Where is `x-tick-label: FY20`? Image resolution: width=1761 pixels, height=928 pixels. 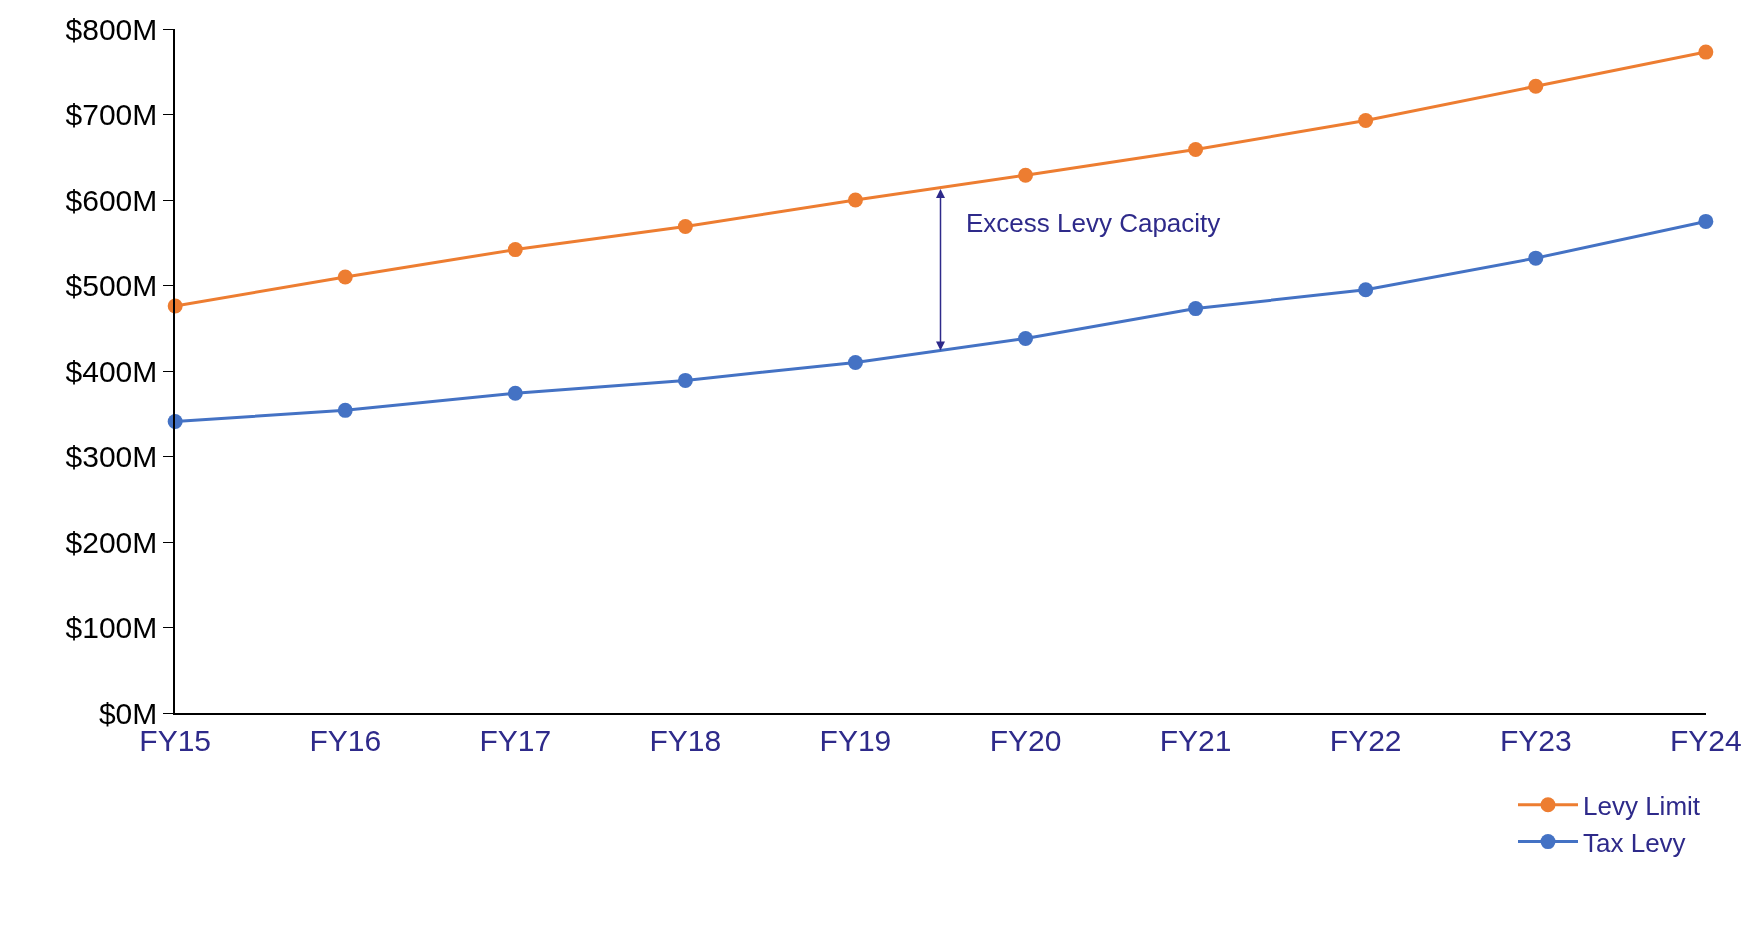
x-tick-label: FY20 is located at coordinates (1025, 740).